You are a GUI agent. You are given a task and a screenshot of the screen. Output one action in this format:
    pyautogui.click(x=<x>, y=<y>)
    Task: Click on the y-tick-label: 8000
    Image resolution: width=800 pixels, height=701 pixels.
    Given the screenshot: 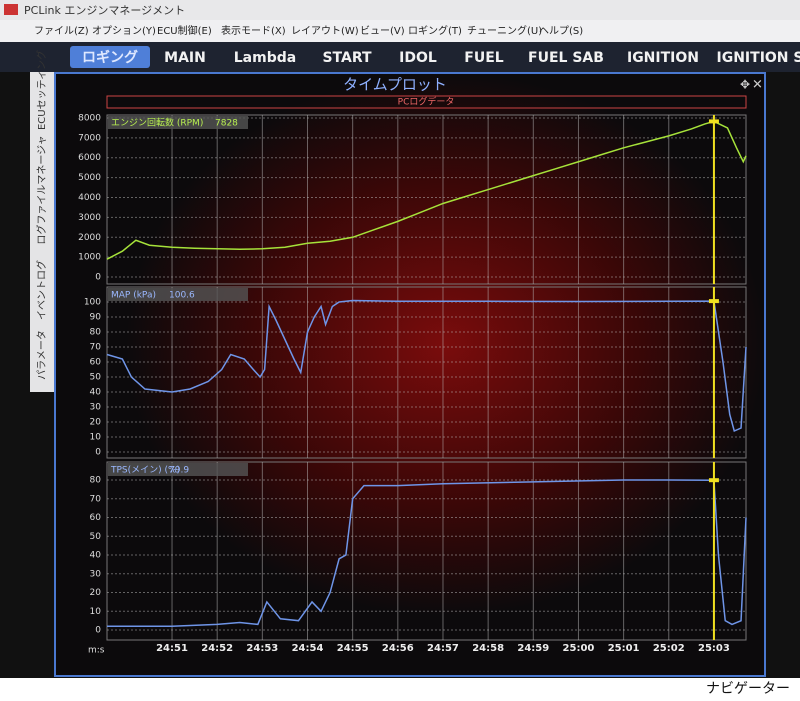 What is the action you would take?
    pyautogui.click(x=89, y=118)
    